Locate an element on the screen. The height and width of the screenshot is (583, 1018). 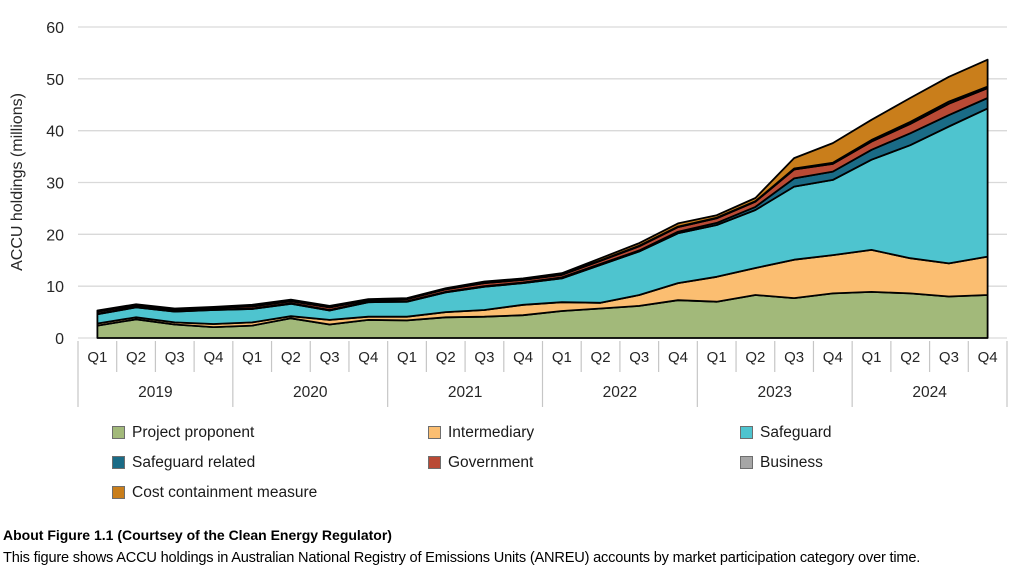
legend-label: Business is located at coordinates (791, 462).